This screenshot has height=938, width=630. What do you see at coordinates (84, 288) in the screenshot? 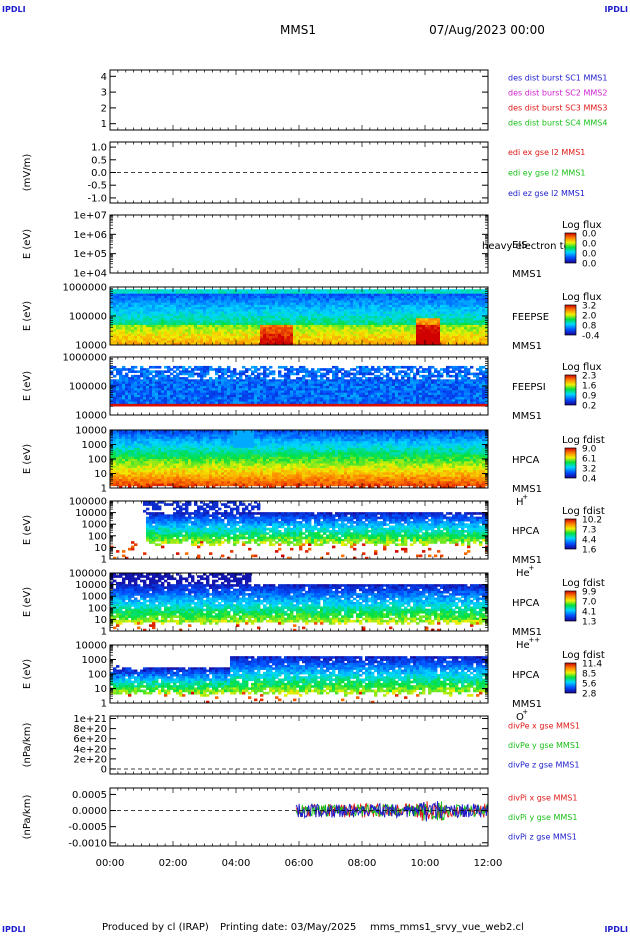
I see `y-tick-label: 1000000` at bounding box center [84, 288].